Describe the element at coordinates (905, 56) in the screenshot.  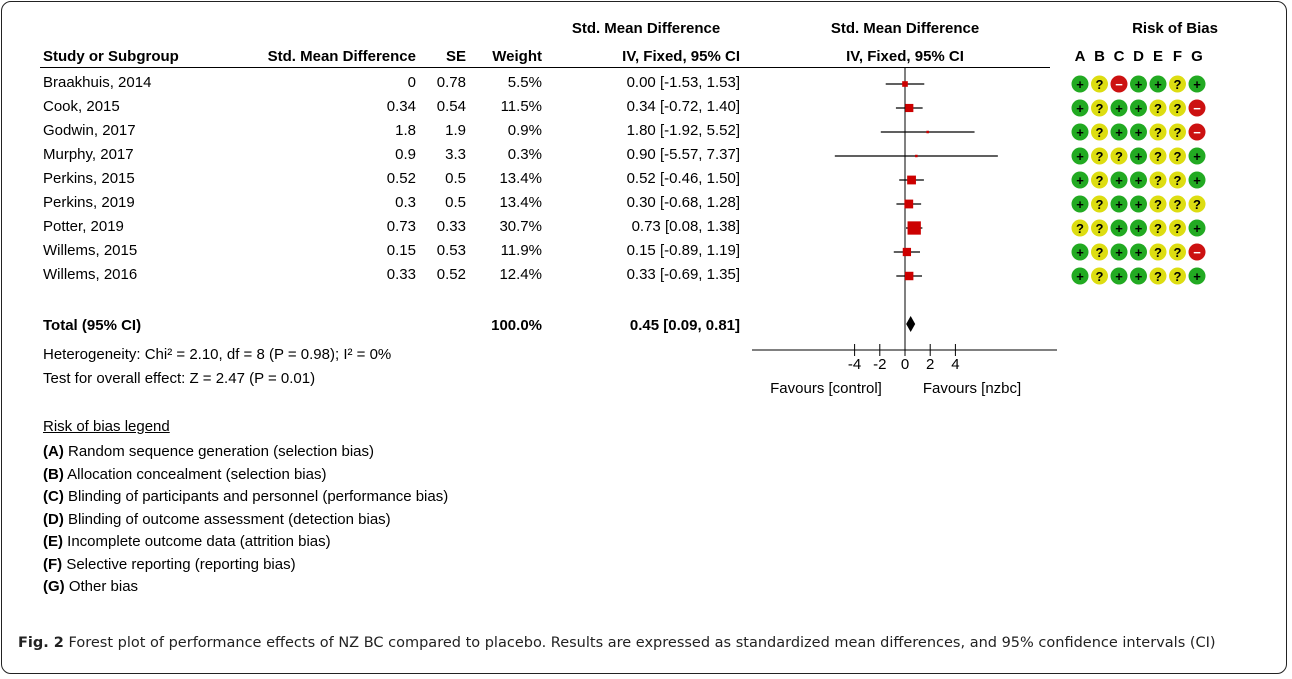
I see `header-plot-ci: IV, Fixed, 95% CI` at that location.